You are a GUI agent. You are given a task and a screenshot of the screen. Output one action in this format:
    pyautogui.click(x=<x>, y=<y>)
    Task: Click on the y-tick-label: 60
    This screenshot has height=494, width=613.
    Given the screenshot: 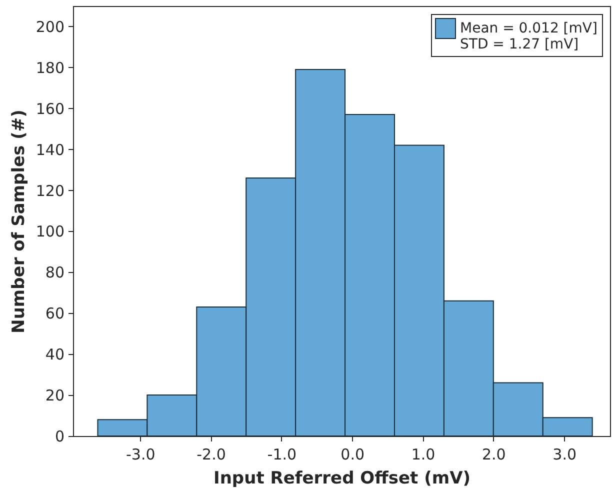 What is the action you would take?
    pyautogui.click(x=54, y=313)
    